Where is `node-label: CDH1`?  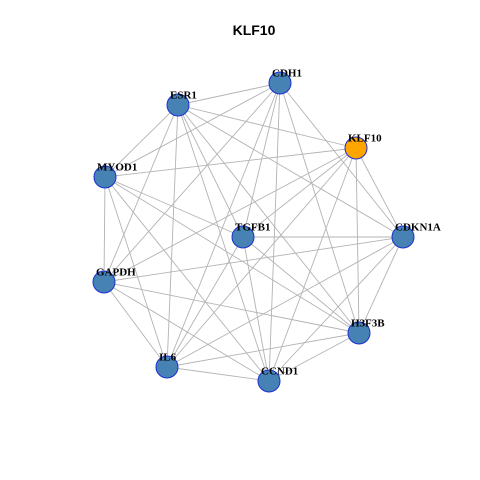 node-label: CDH1 is located at coordinates (287, 74).